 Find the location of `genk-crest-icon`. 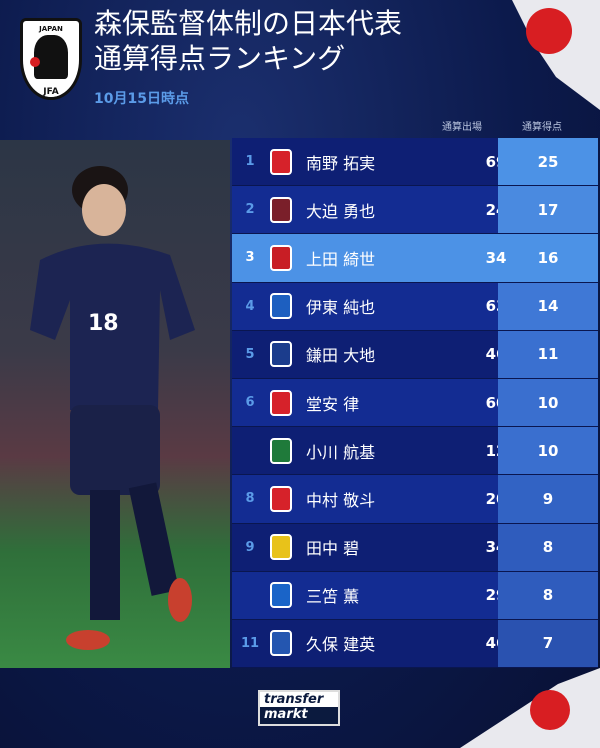

genk-crest-icon is located at coordinates (281, 306).